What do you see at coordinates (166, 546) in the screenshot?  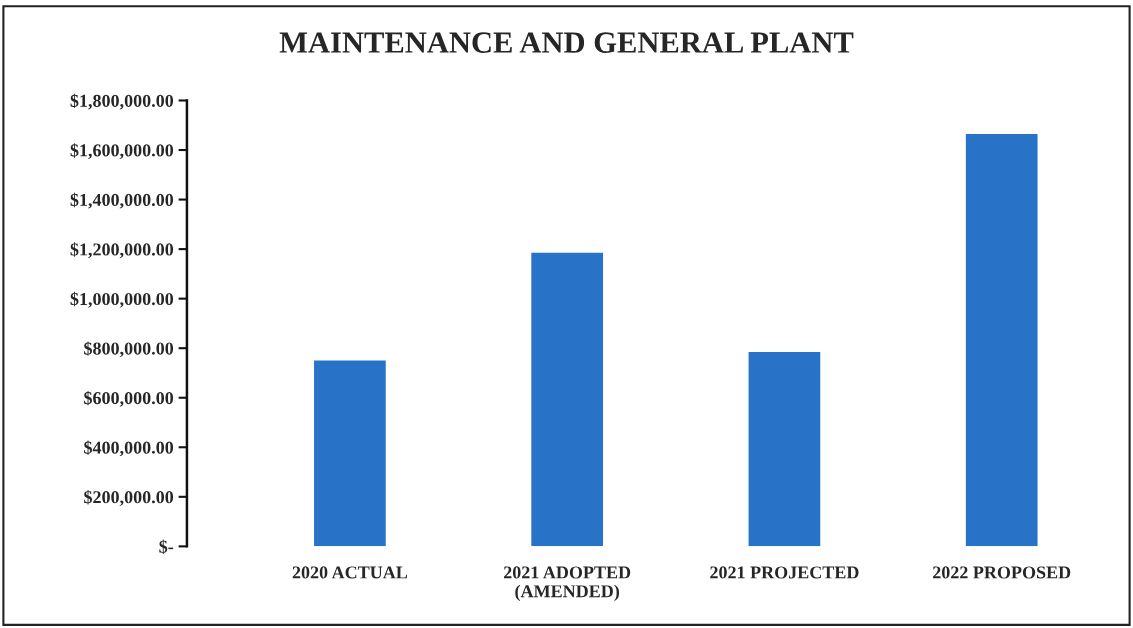 I see `y-tick-label: $-` at bounding box center [166, 546].